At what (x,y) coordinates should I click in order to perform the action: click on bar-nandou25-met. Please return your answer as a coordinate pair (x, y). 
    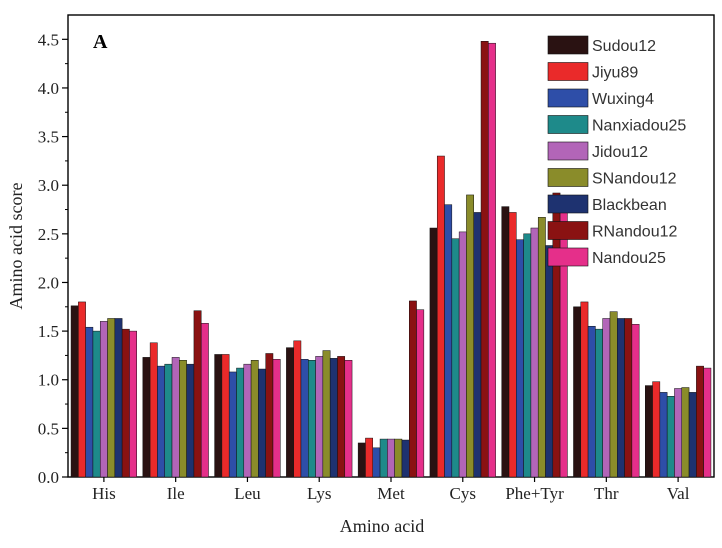
    Looking at the image, I should click on (420, 393).